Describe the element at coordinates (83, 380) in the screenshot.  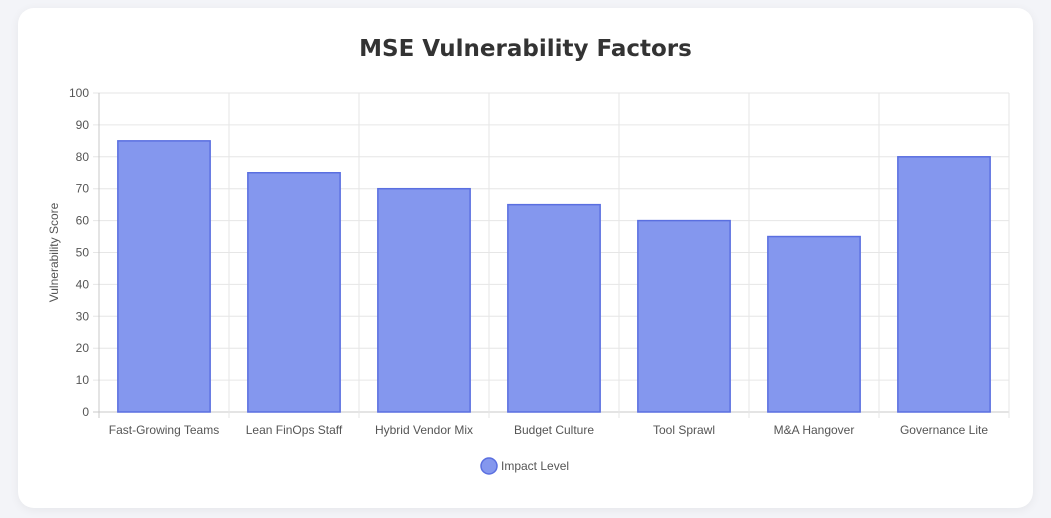
I see `y-tick-label: 10` at that location.